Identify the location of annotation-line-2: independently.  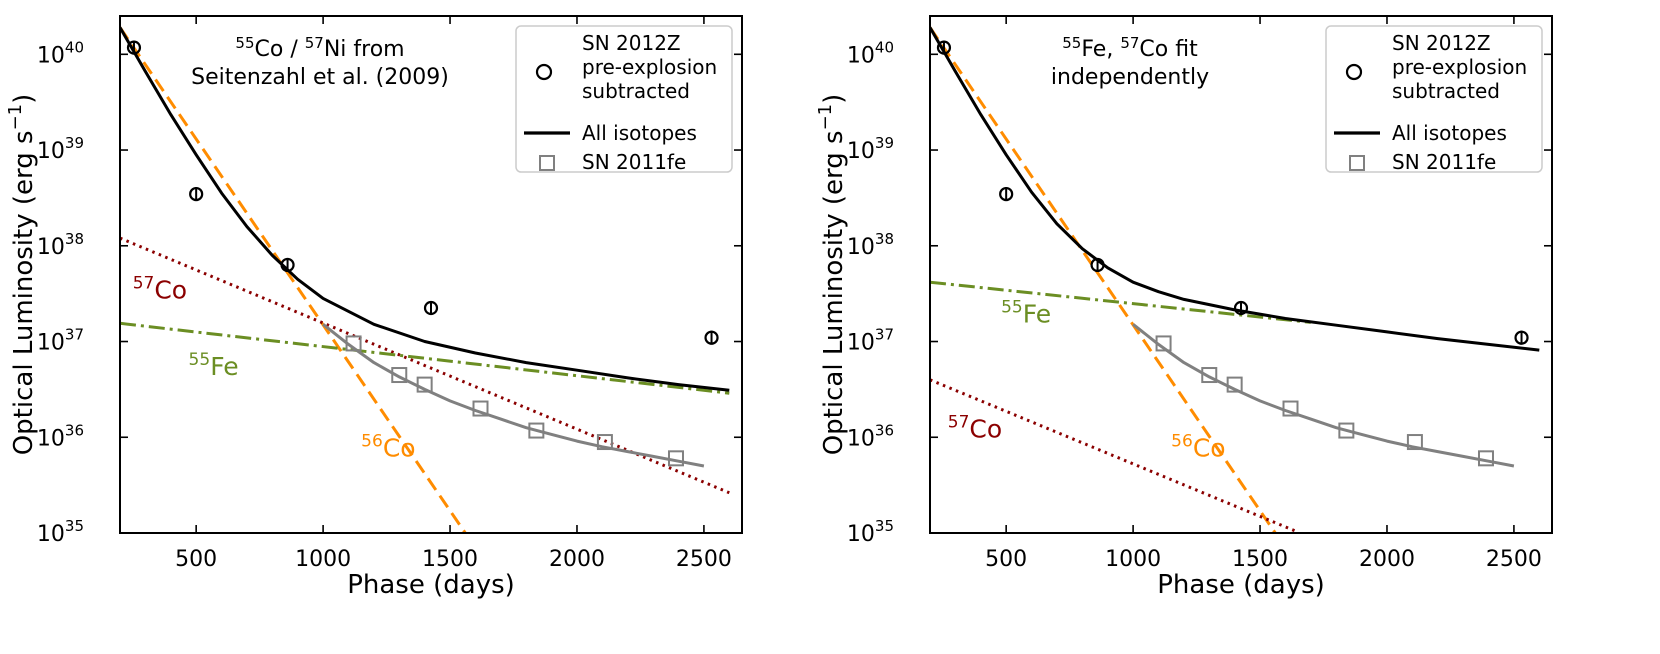
(1130, 77).